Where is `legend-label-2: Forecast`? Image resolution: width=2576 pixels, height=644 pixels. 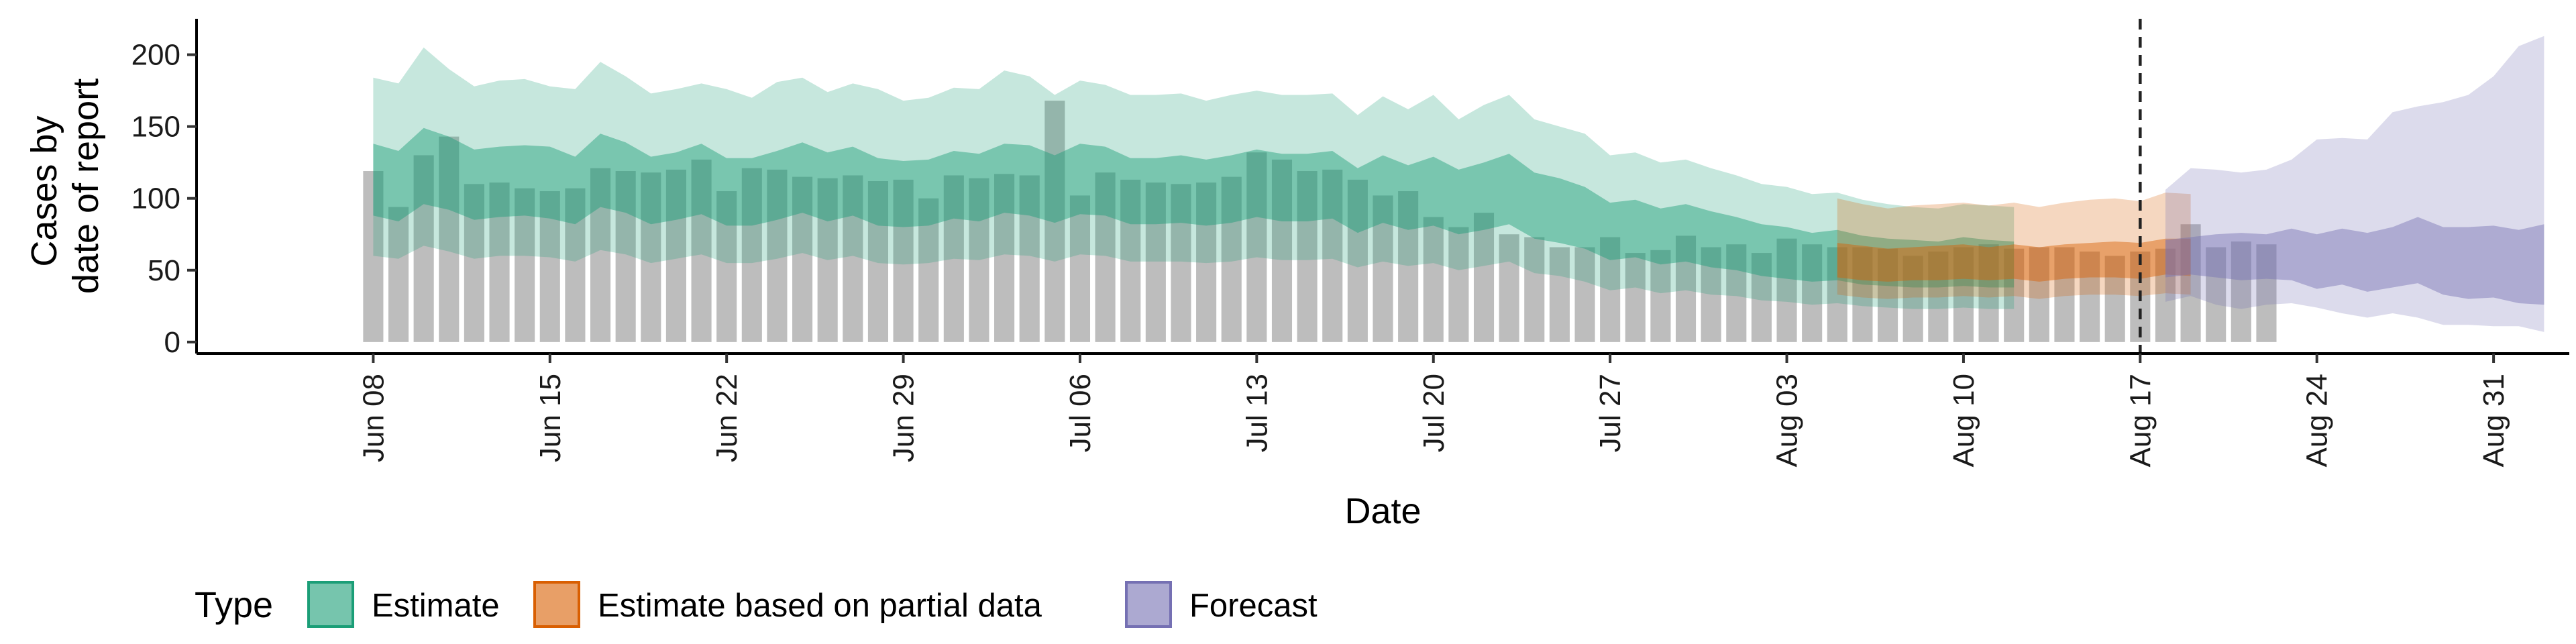
legend-label-2: Forecast is located at coordinates (1253, 606).